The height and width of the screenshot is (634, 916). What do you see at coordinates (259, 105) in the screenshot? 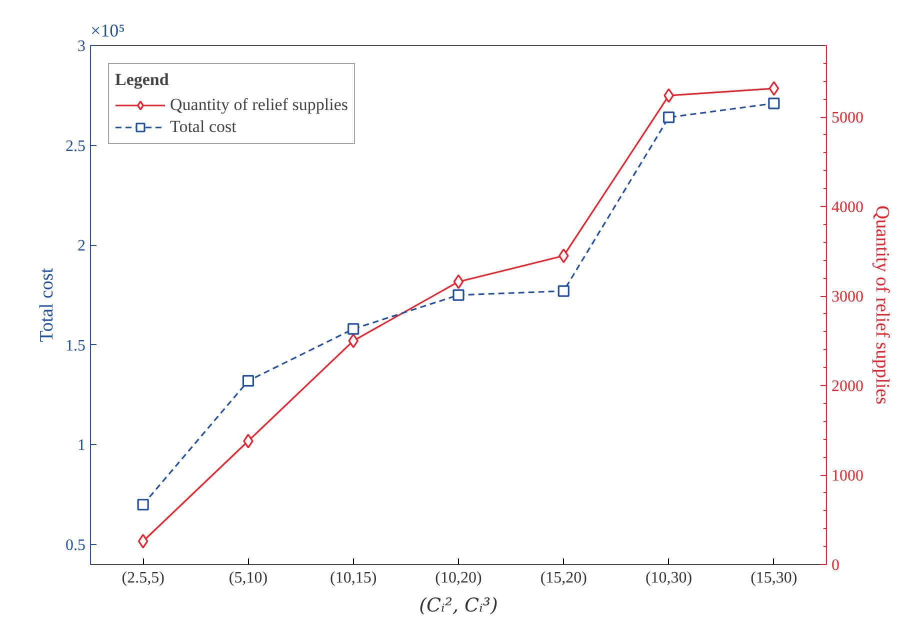
I see `legend-label: Quantity of relief supplies` at bounding box center [259, 105].